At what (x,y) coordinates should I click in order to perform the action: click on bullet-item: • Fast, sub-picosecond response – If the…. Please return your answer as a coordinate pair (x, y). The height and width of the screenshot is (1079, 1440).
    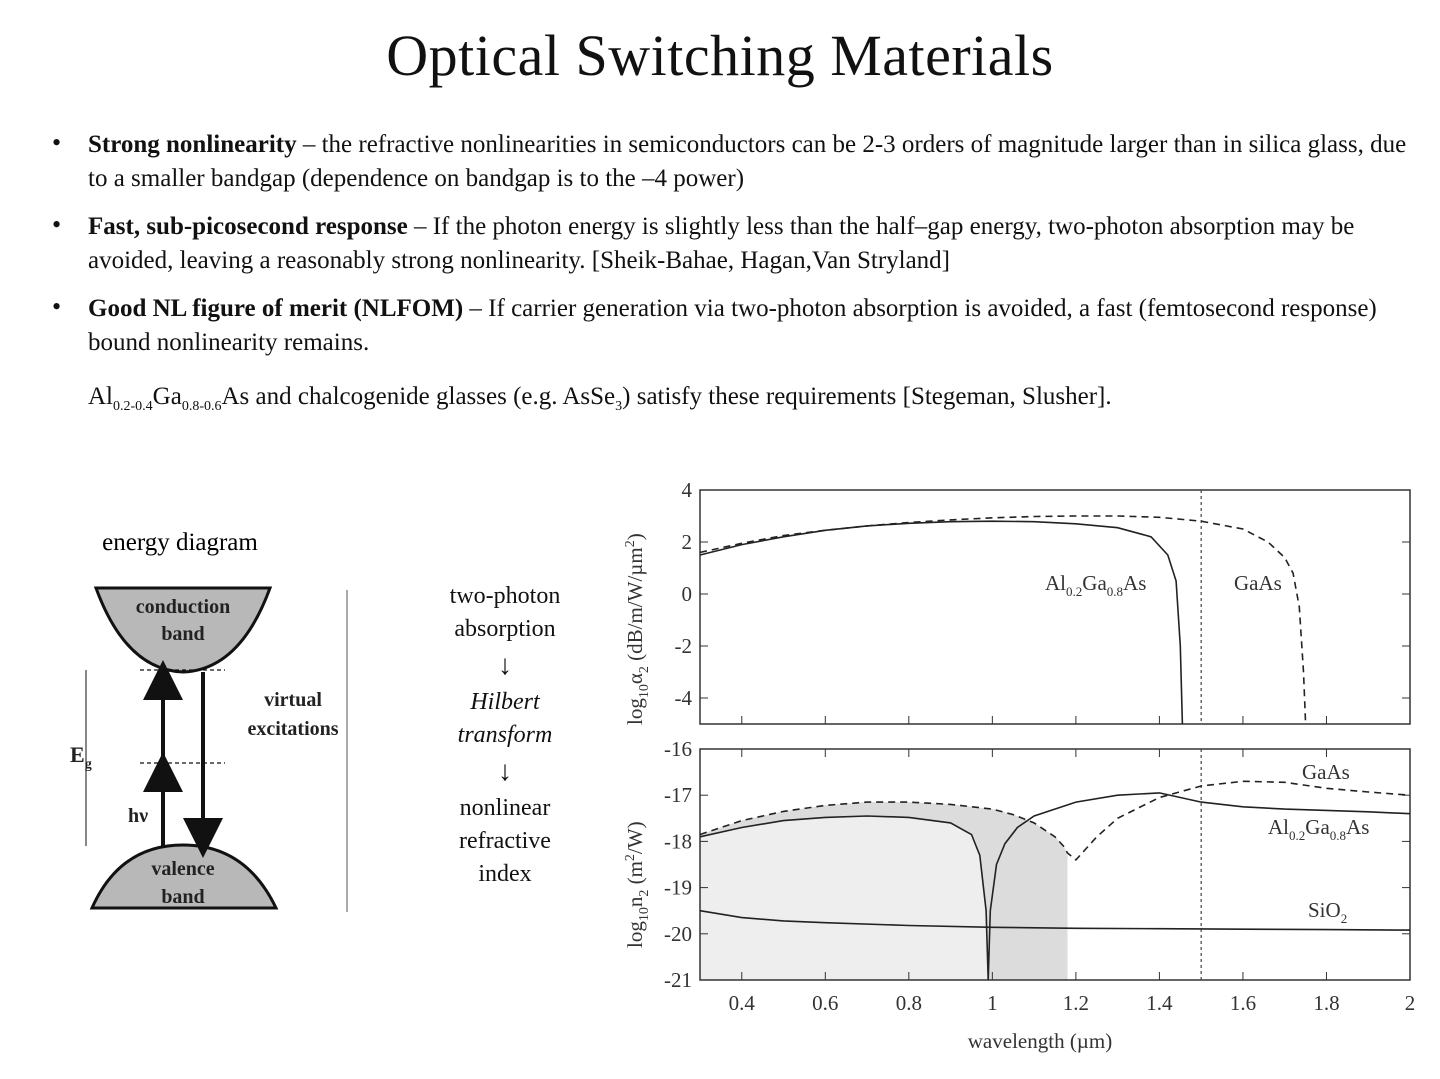
    Looking at the image, I should click on (732, 244).